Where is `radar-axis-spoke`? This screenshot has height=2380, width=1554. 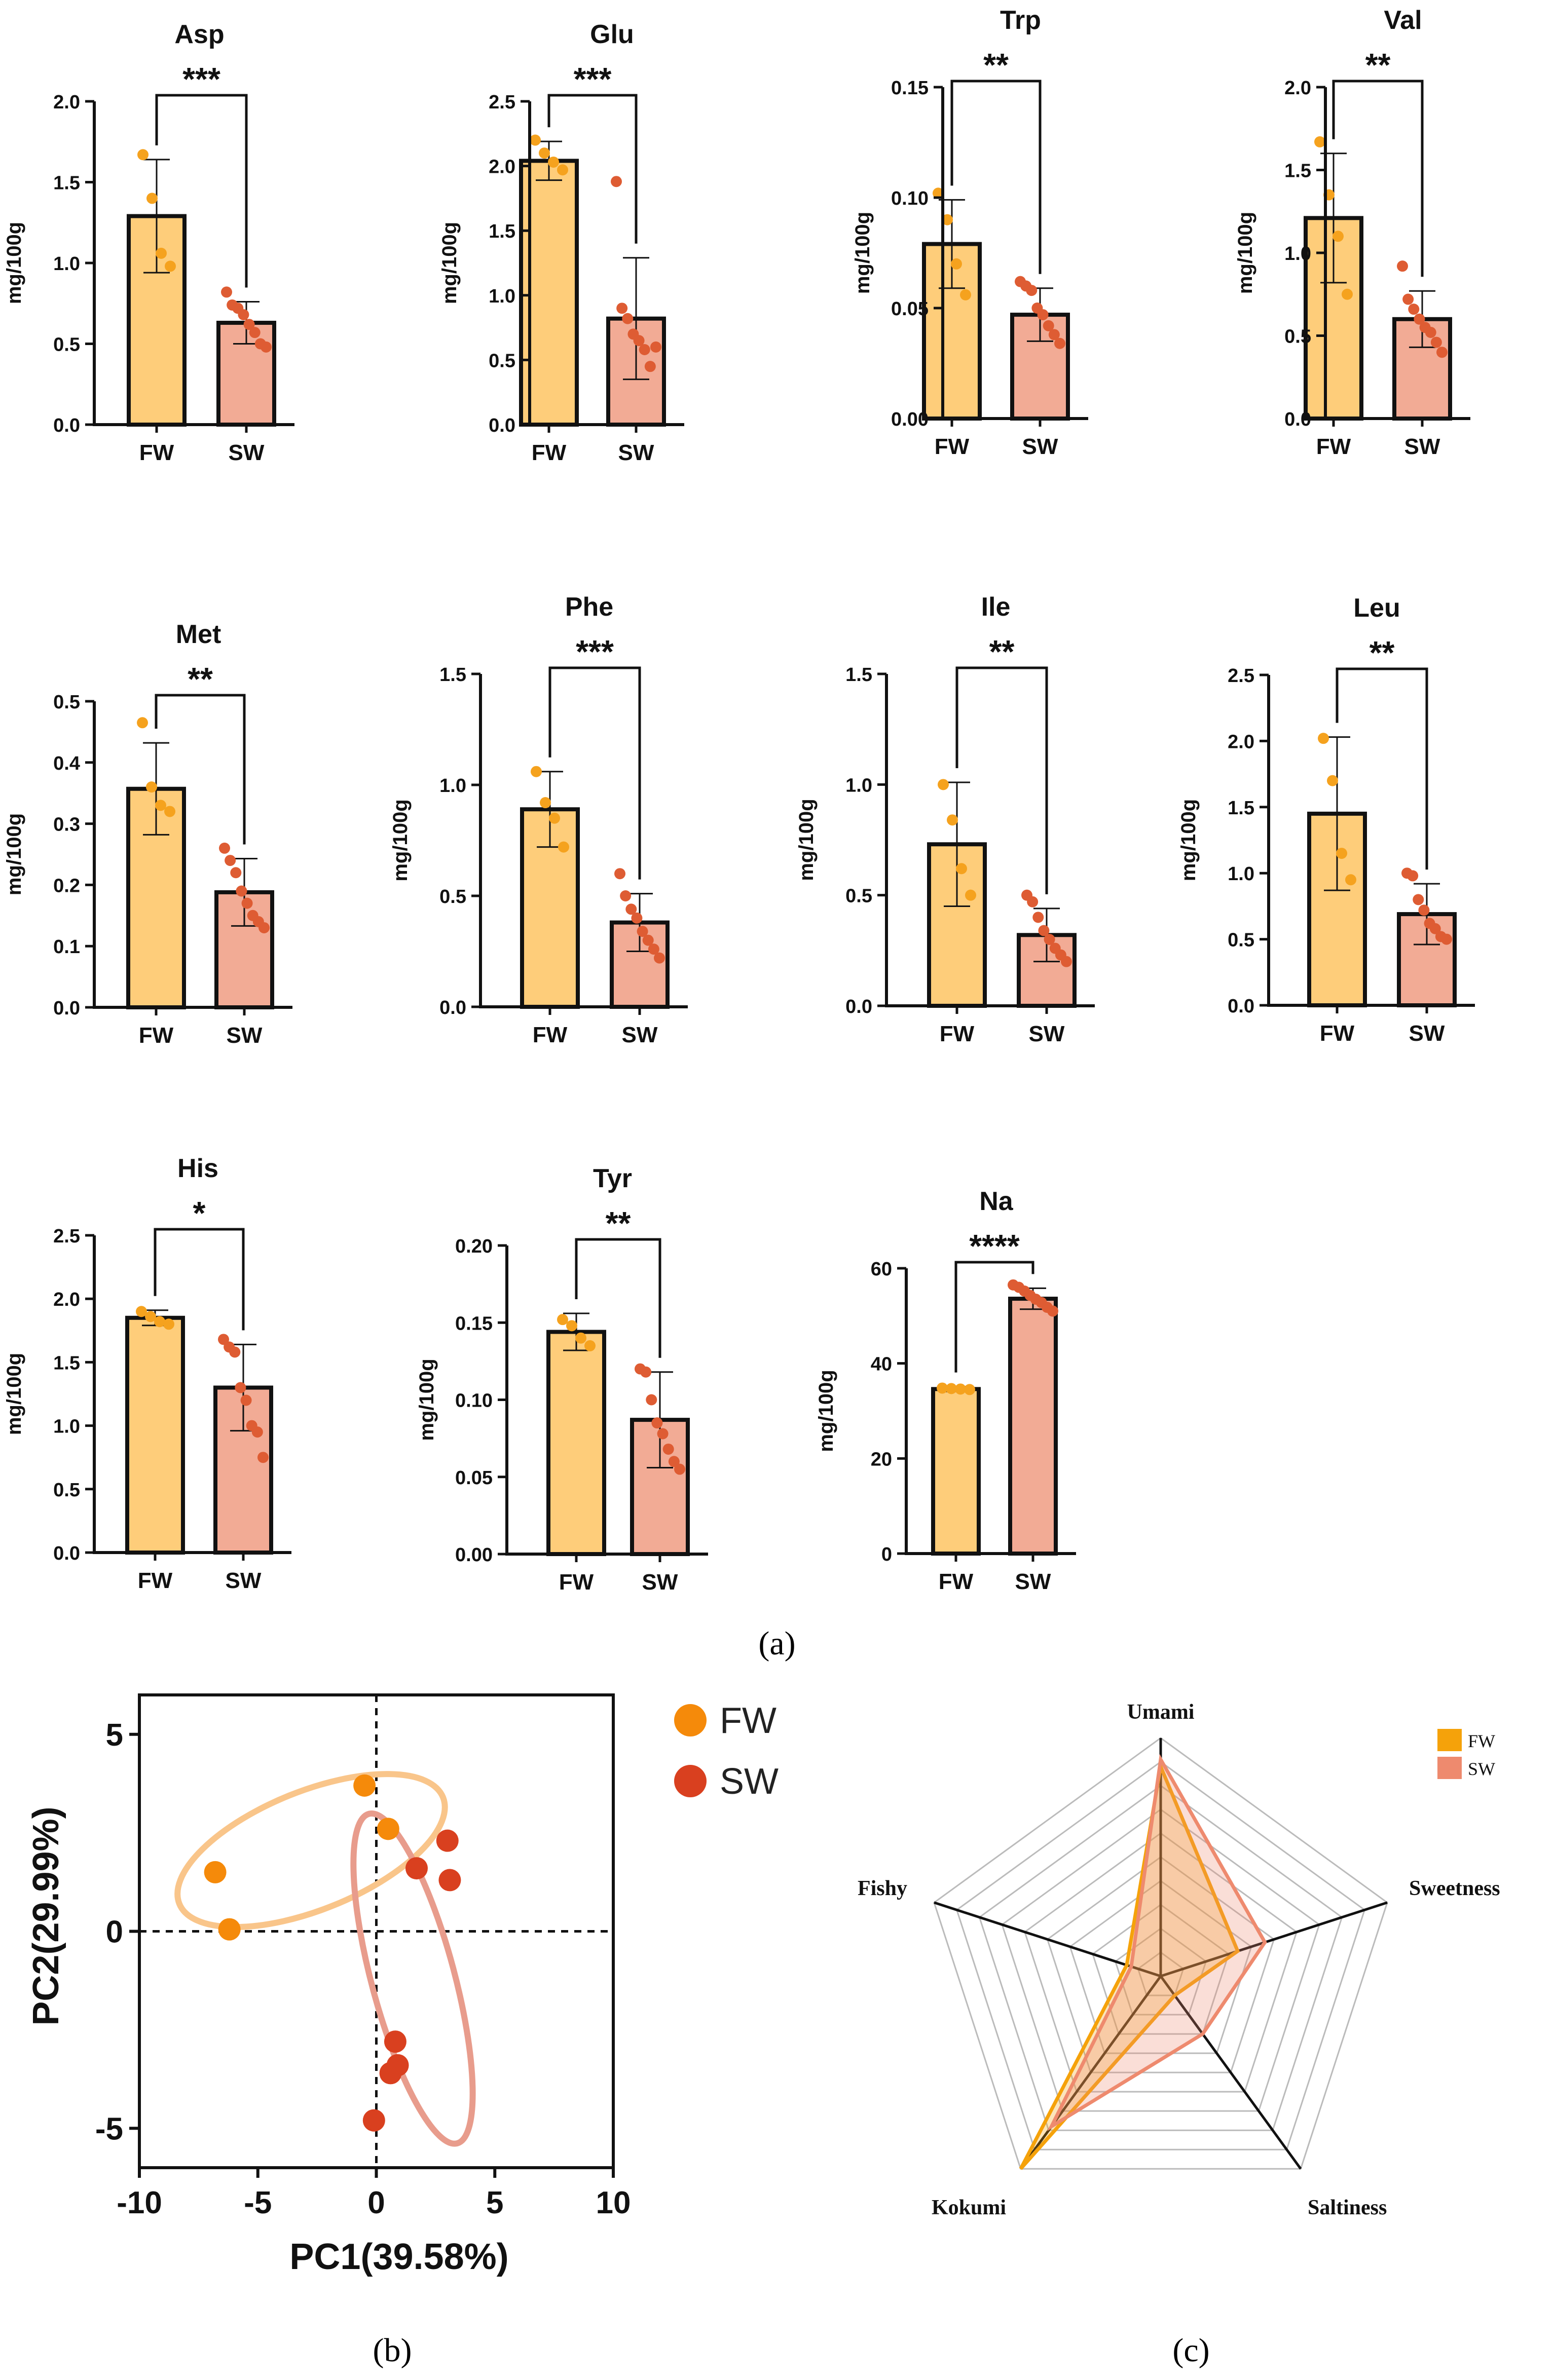
radar-axis-spoke is located at coordinates (1047, 1940).